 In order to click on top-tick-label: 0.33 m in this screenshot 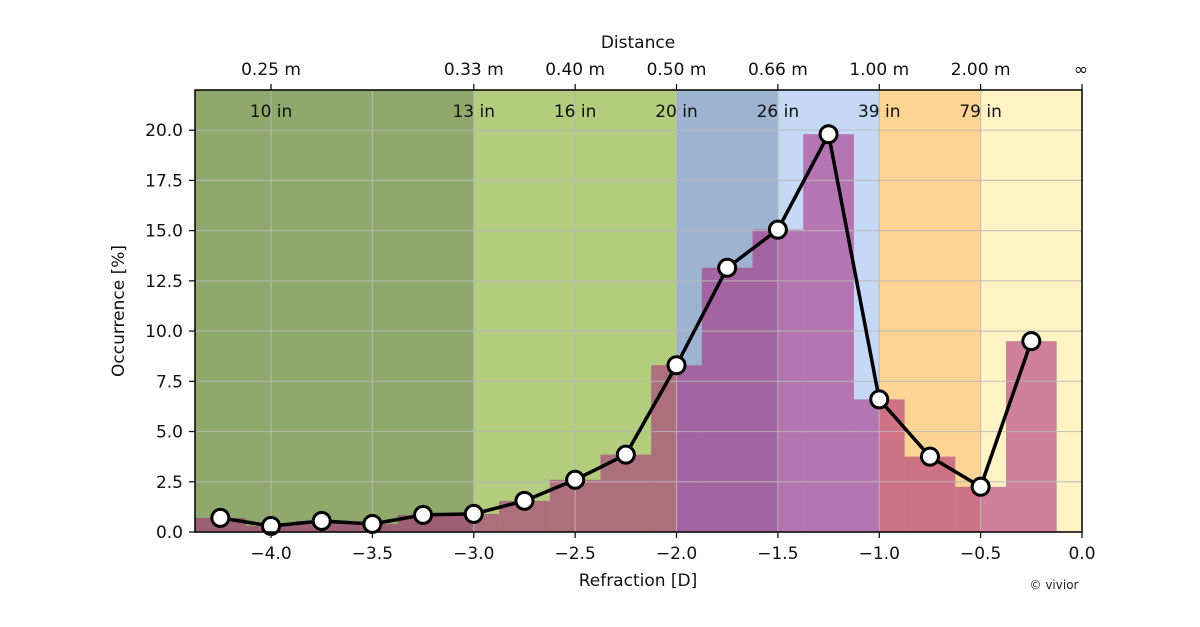, I will do `click(474, 70)`.